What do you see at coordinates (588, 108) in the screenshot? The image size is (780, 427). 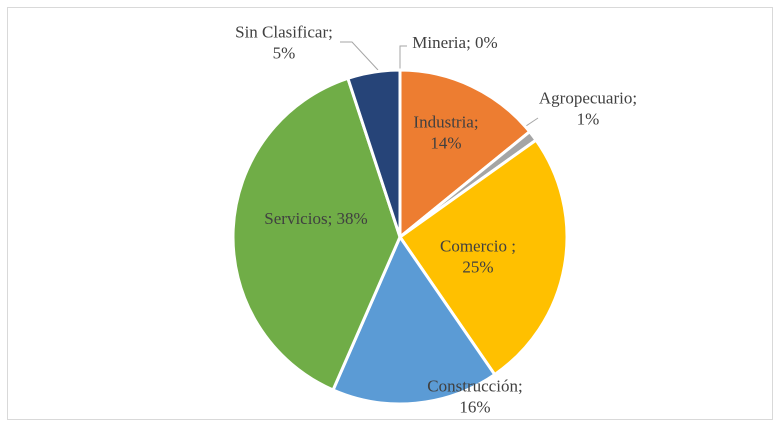 I see `data-label: Agropecuario; 1%` at bounding box center [588, 108].